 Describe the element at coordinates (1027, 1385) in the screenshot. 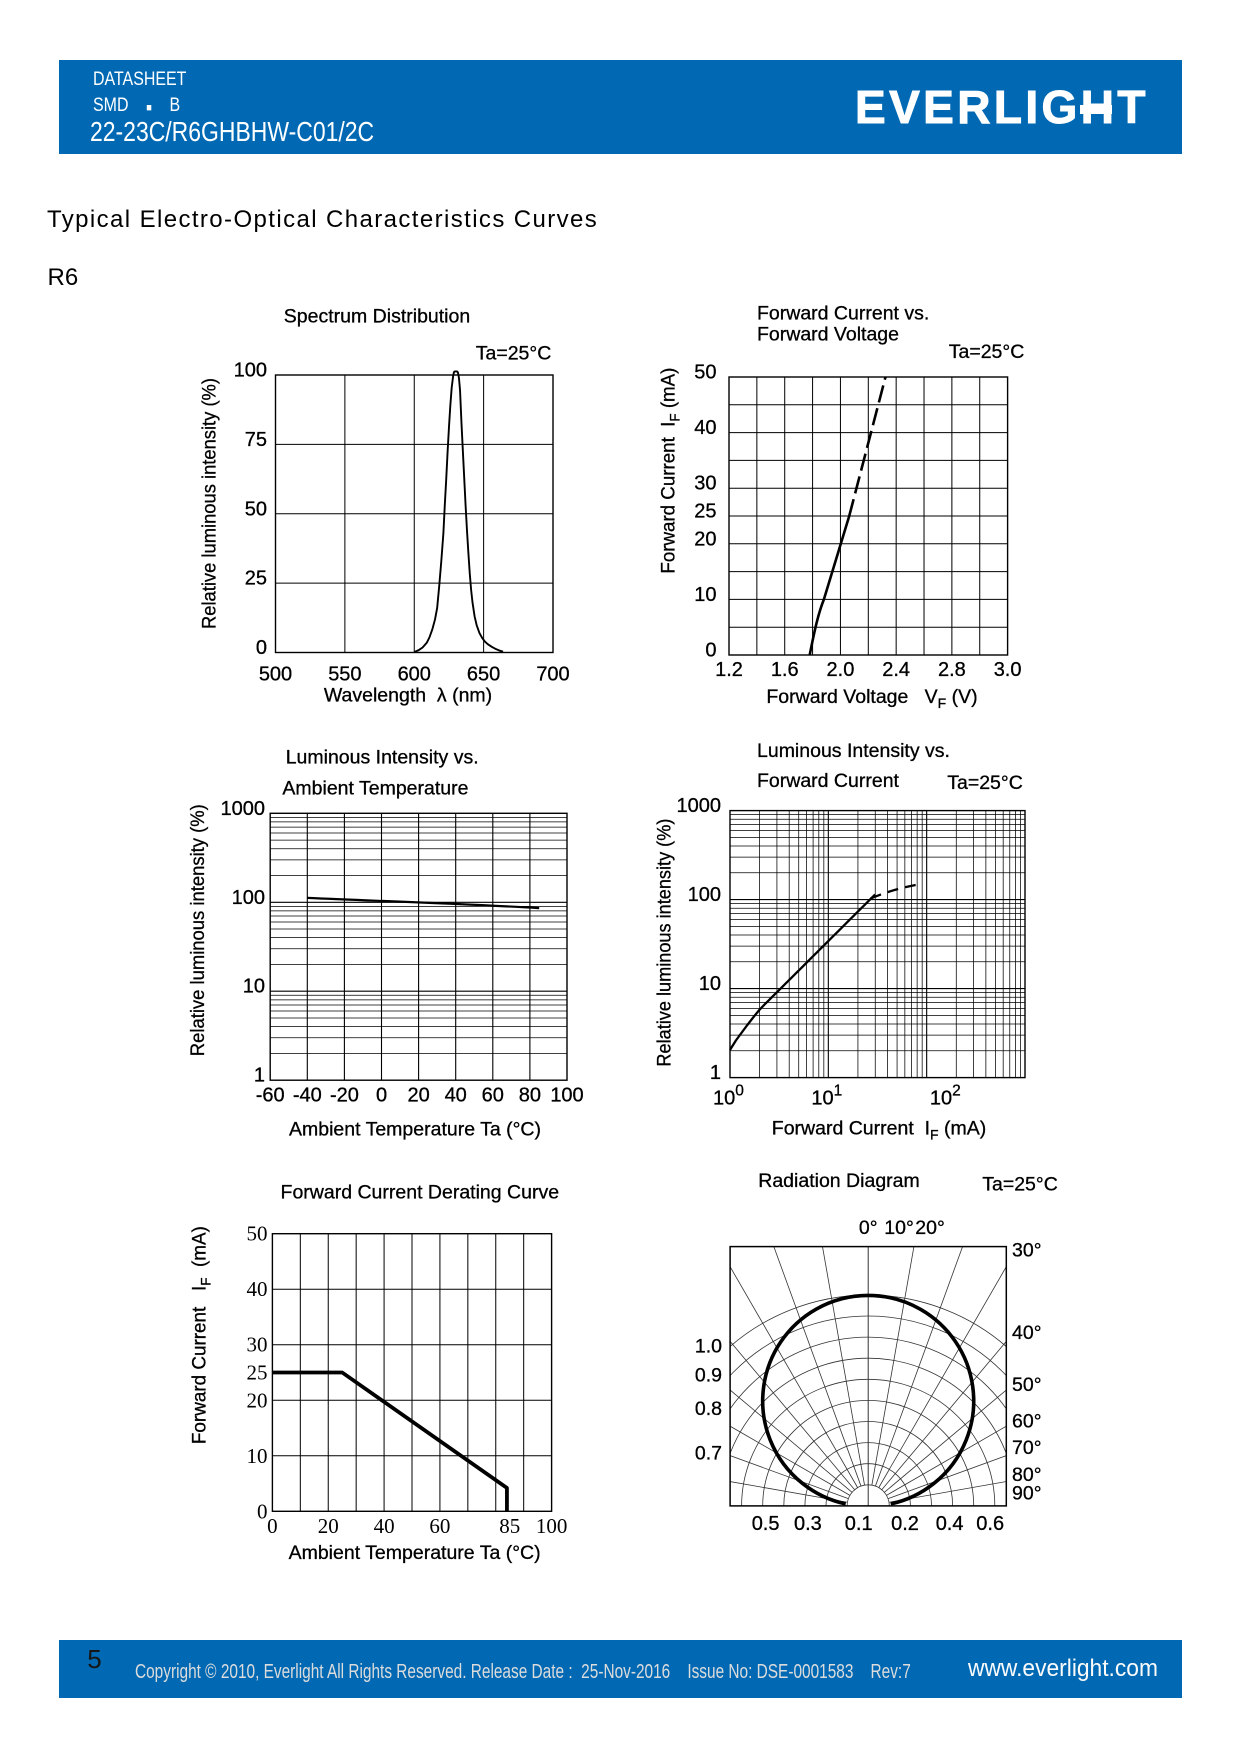

I see `svg-text: 50°` at that location.